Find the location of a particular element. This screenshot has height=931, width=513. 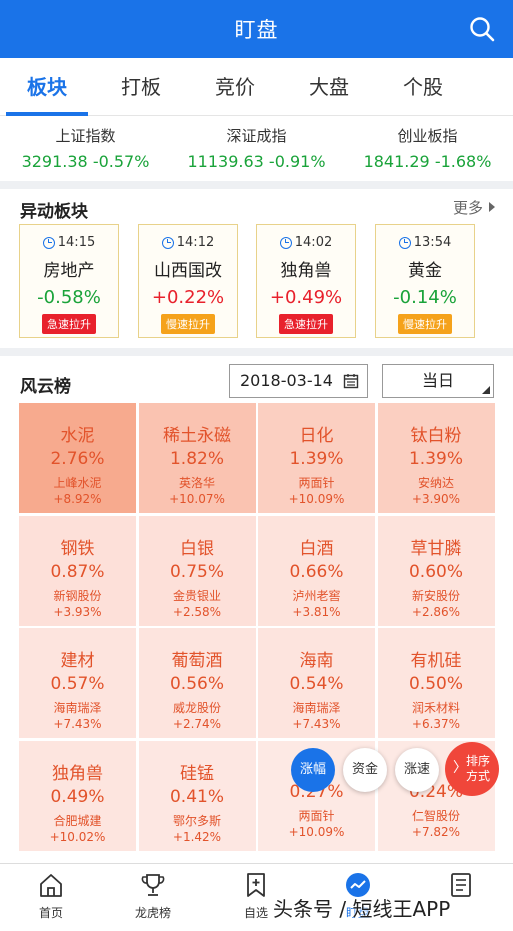

sector-change: 0.57% is located at coordinates (77, 684).